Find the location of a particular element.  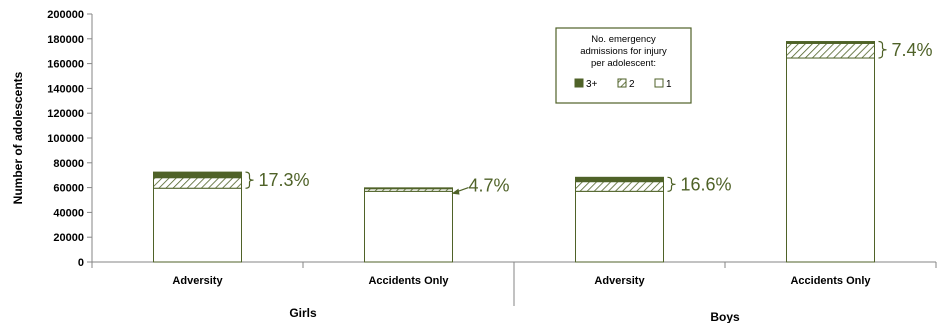

pct-label: 7.4% is located at coordinates (912, 50).